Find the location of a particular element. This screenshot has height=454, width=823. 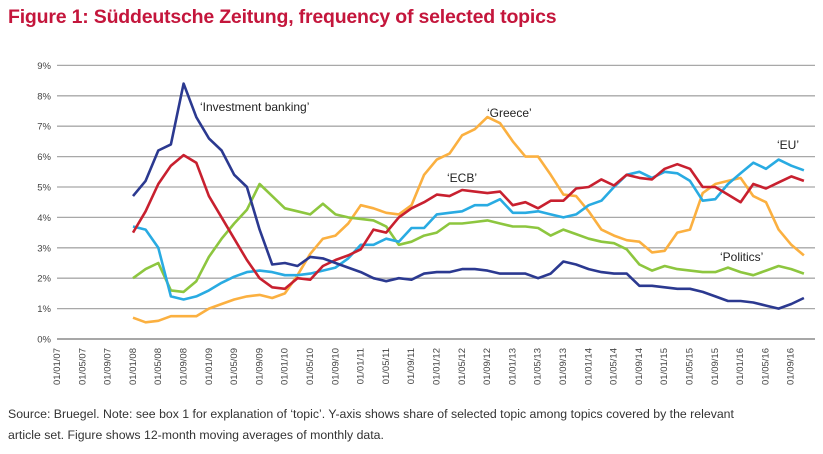

y-tick-label: 4% is located at coordinates (44, 218).